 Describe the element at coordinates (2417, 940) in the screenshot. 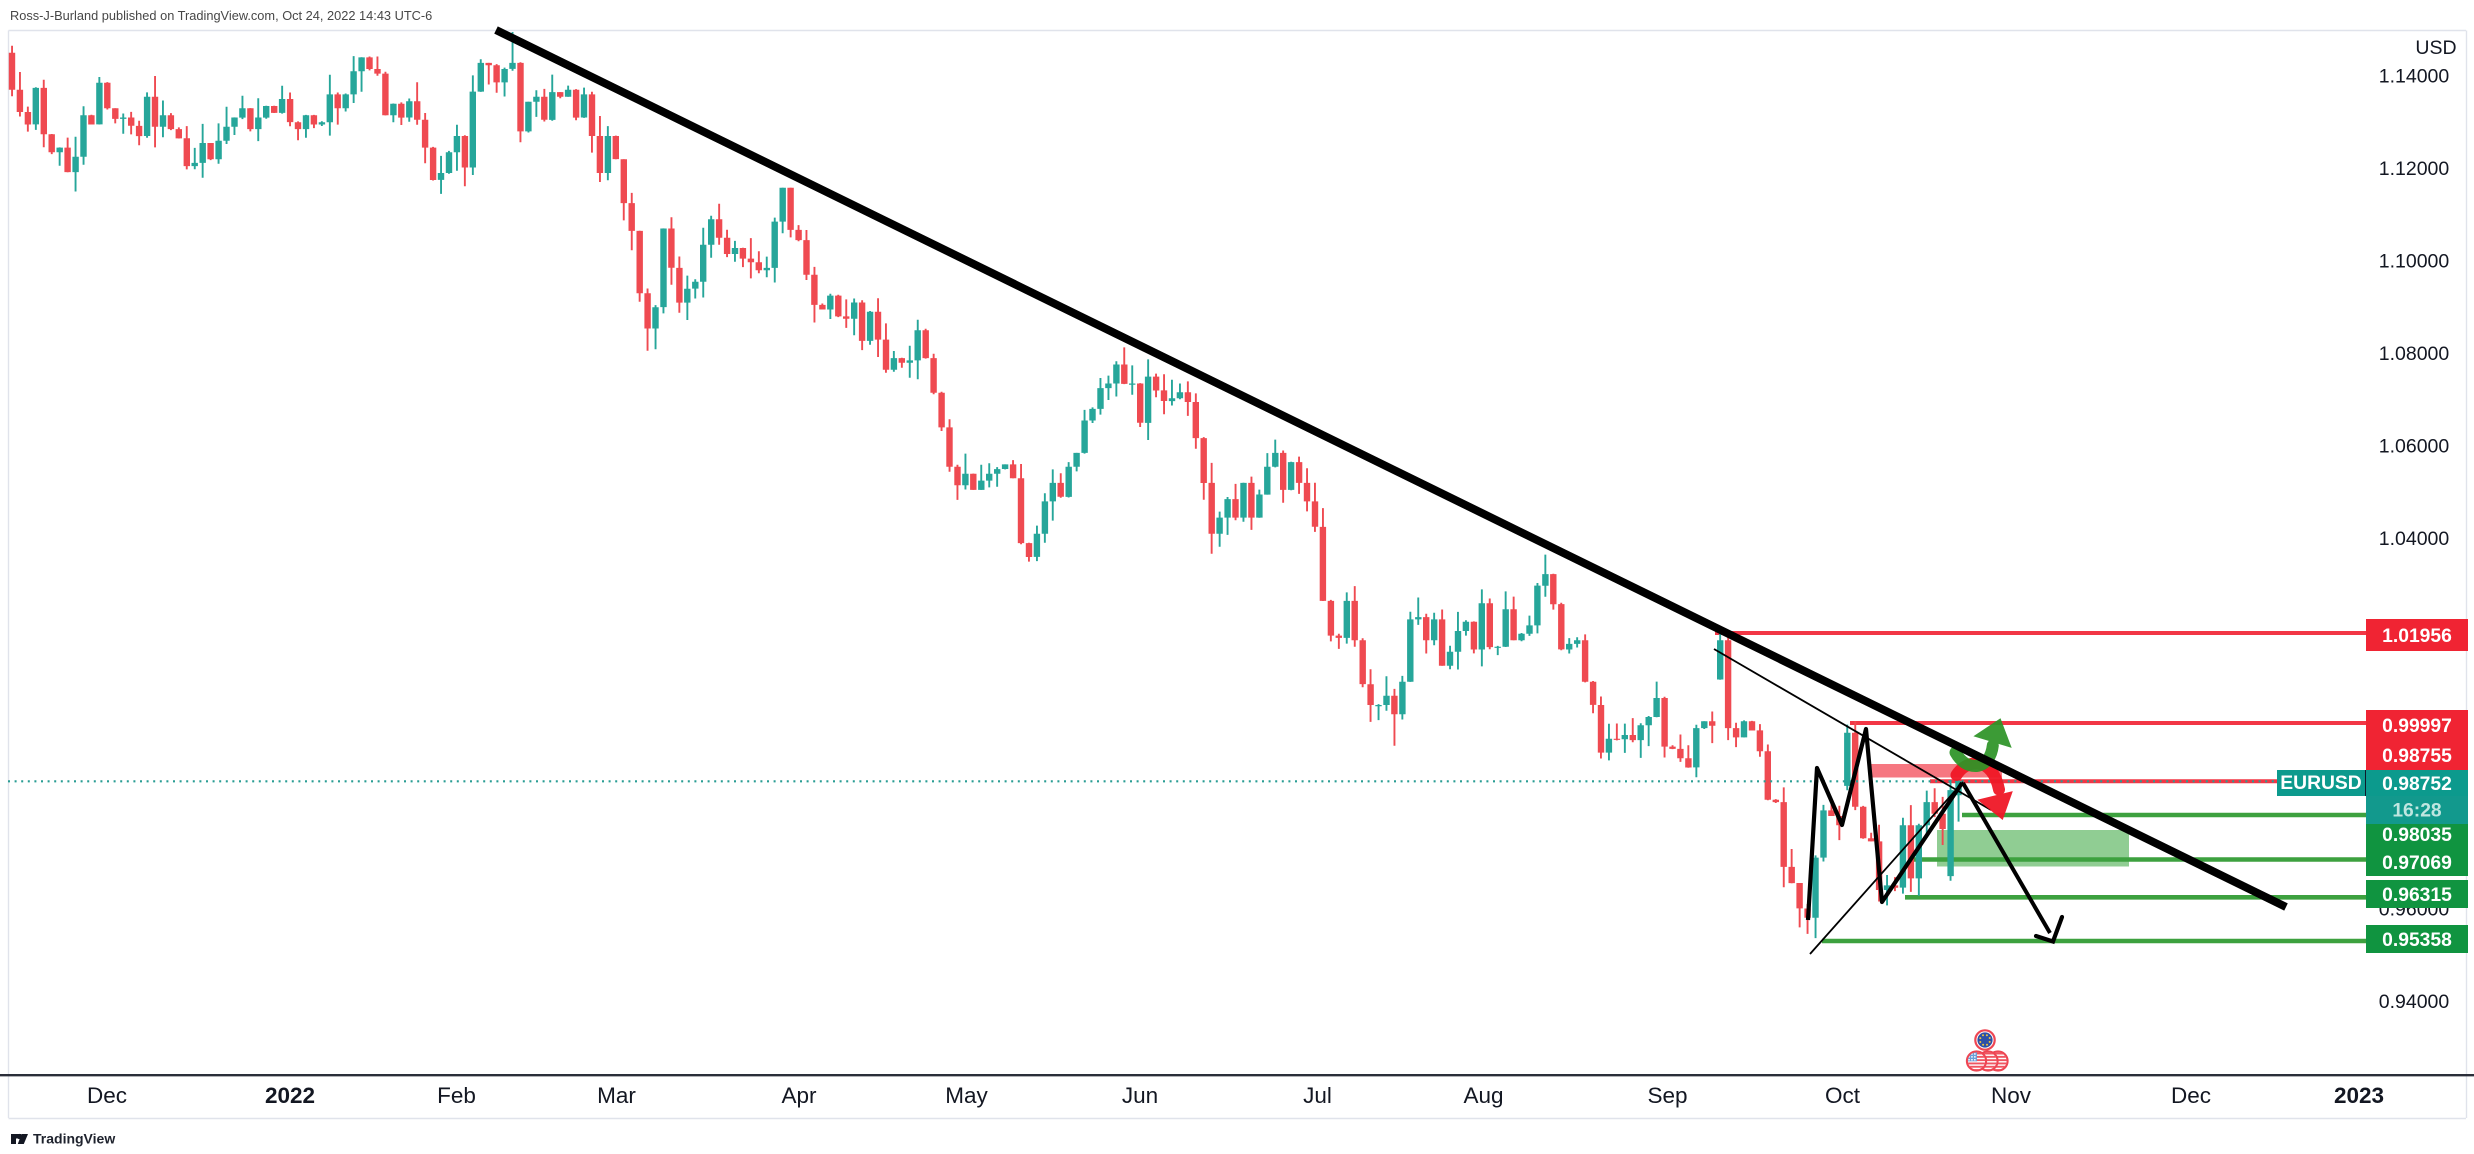

I see `svg-text: 0.95358` at that location.